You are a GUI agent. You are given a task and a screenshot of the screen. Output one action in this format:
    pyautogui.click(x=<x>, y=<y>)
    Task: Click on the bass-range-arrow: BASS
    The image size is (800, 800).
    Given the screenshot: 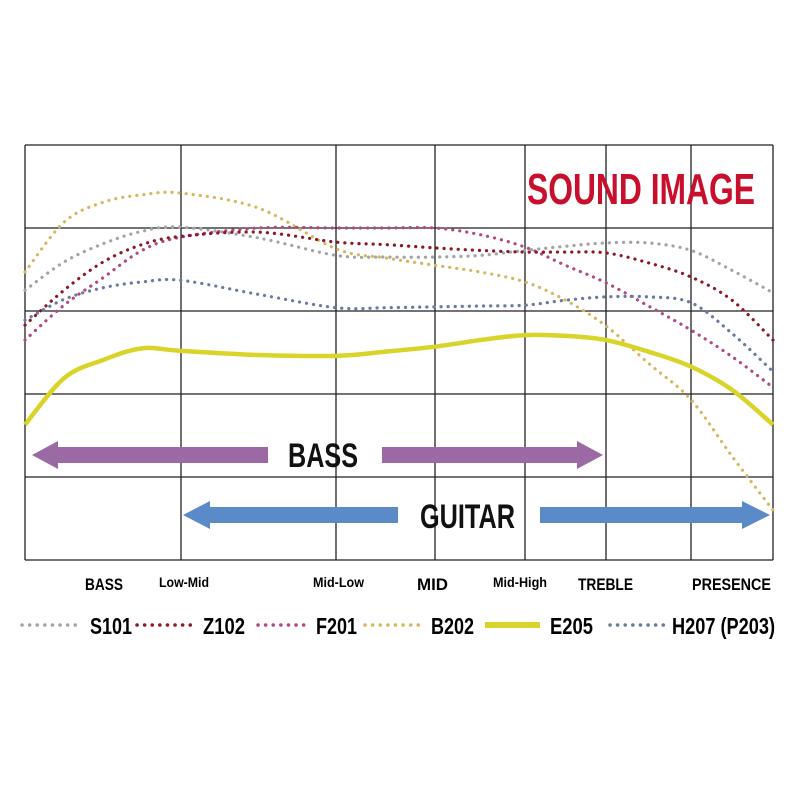 What is the action you would take?
    pyautogui.click(x=317, y=456)
    